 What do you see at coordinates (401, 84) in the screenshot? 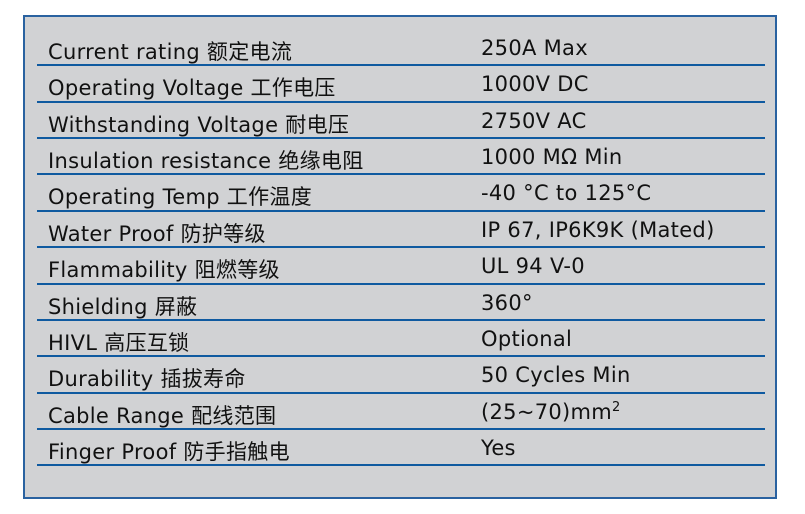
I see `spec-row: Operating Voltage 工作电压 1000V DC` at bounding box center [401, 84].